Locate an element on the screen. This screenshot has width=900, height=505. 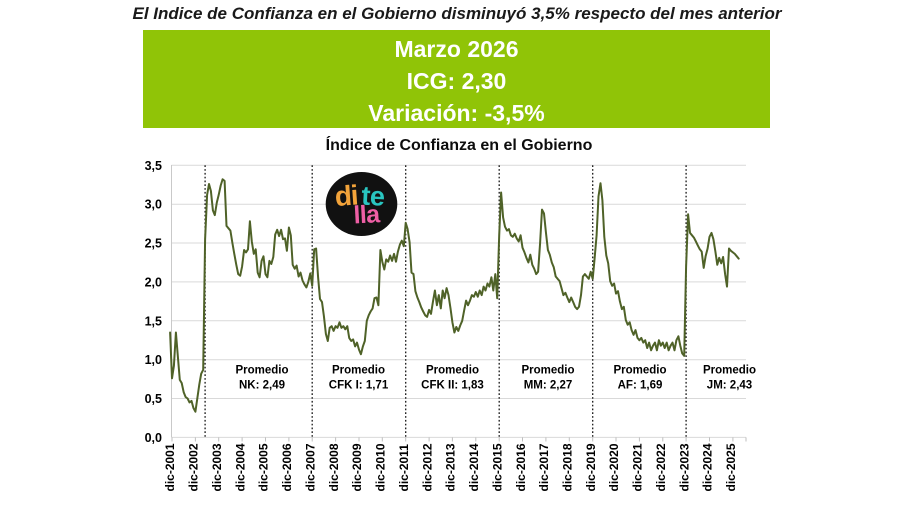
svg-text: dic-2021 is located at coordinates (638, 467).